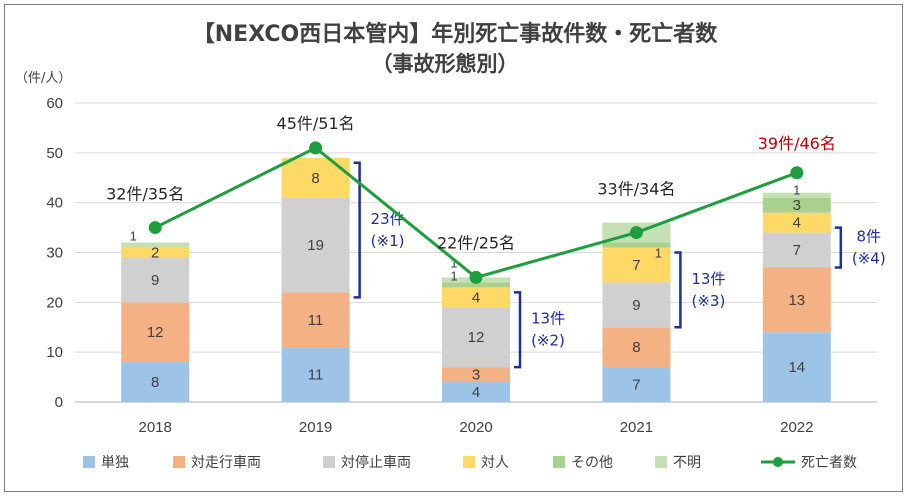 This screenshot has height=498, width=909. What do you see at coordinates (796, 427) in the screenshot?
I see `x-tick-label-2022: 2022` at bounding box center [796, 427].